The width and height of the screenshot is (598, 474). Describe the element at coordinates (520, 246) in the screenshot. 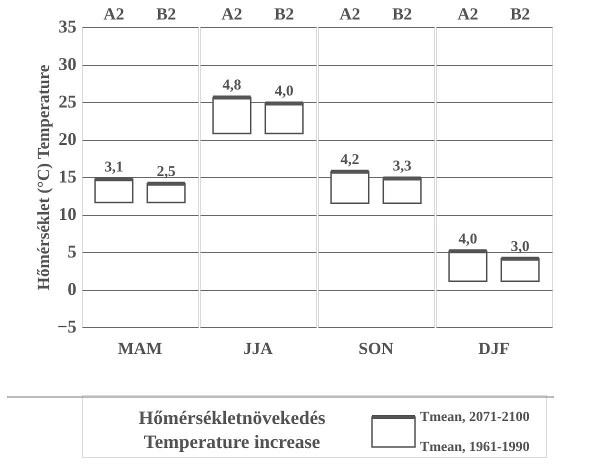

I see `data-label: 3,0` at that location.